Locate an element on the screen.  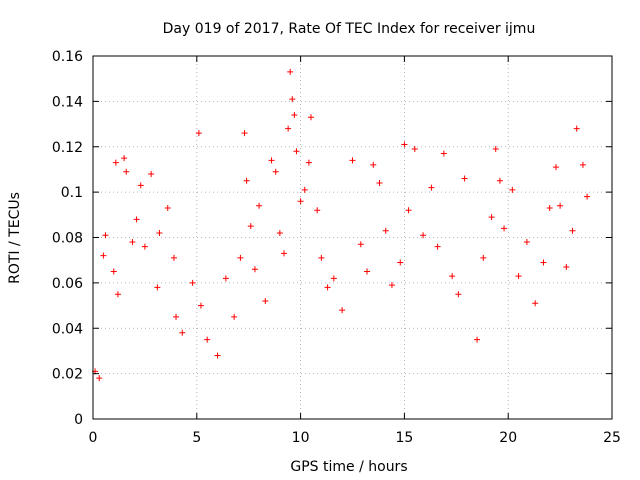
x-tick-label: 15 is located at coordinates (404, 438).